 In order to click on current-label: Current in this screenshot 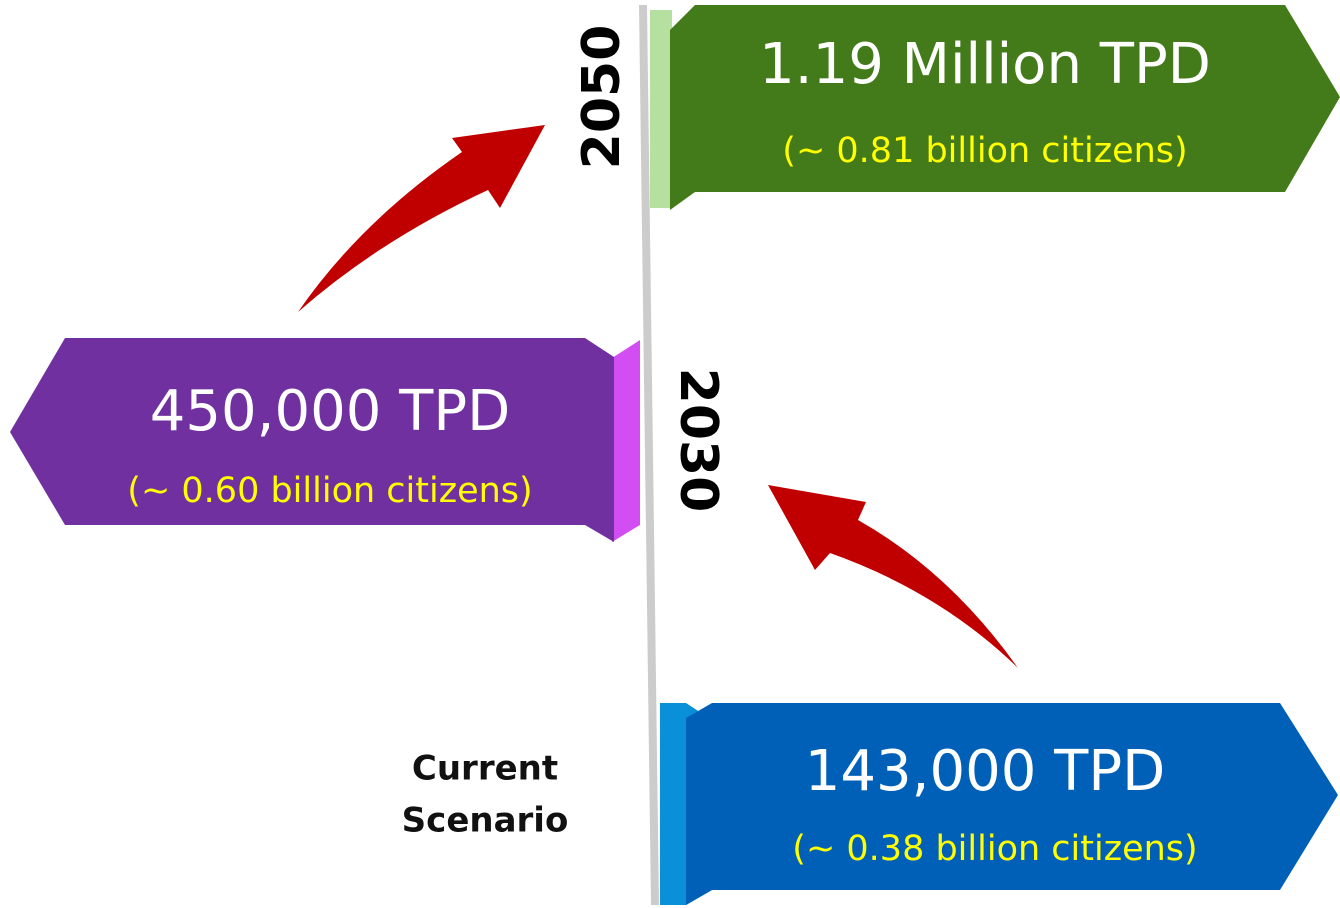, I will do `click(485, 769)`.